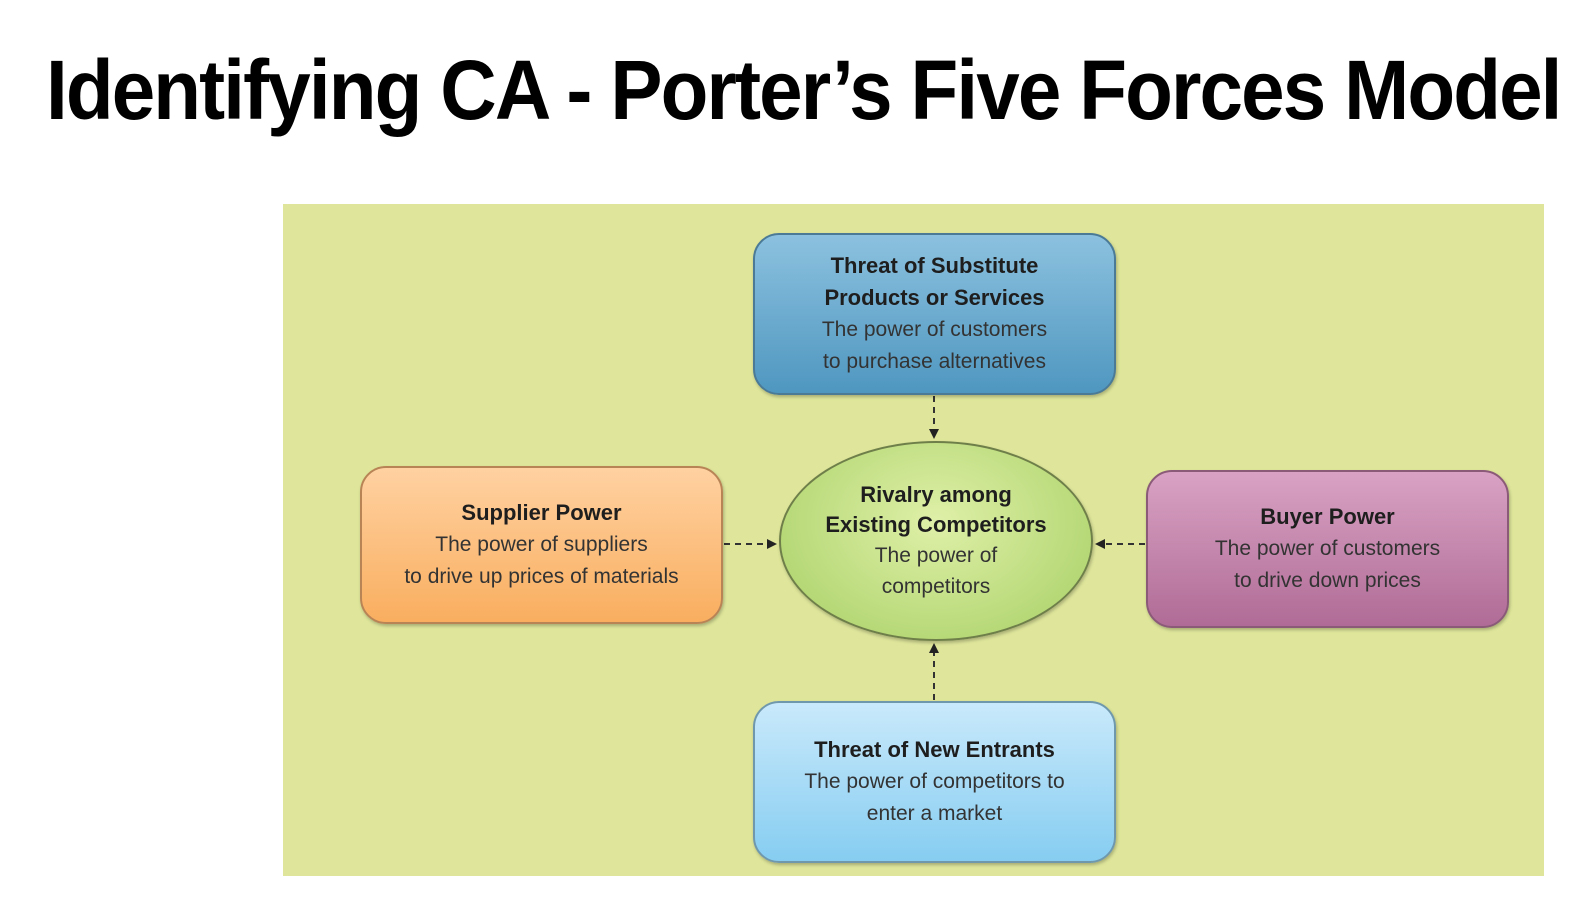 The height and width of the screenshot is (906, 1596). Describe the element at coordinates (934, 749) in the screenshot. I see `entrants-heading: Threat of New Entrants` at that location.